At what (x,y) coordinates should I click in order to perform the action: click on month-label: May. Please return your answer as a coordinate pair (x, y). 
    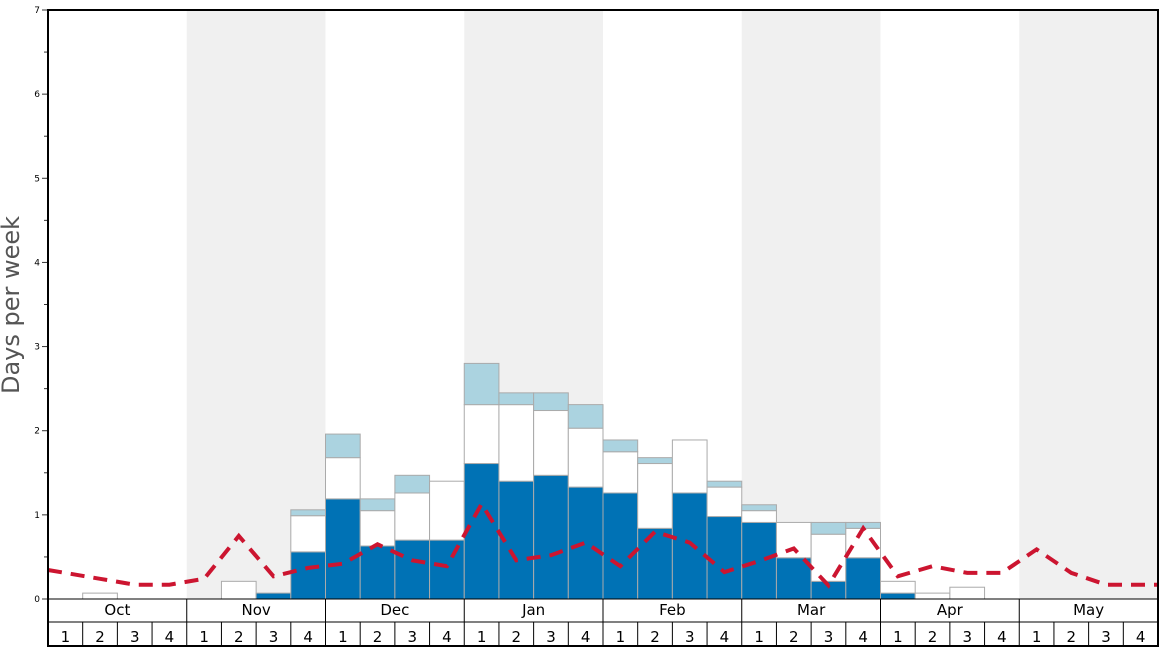
    Looking at the image, I should click on (1088, 610).